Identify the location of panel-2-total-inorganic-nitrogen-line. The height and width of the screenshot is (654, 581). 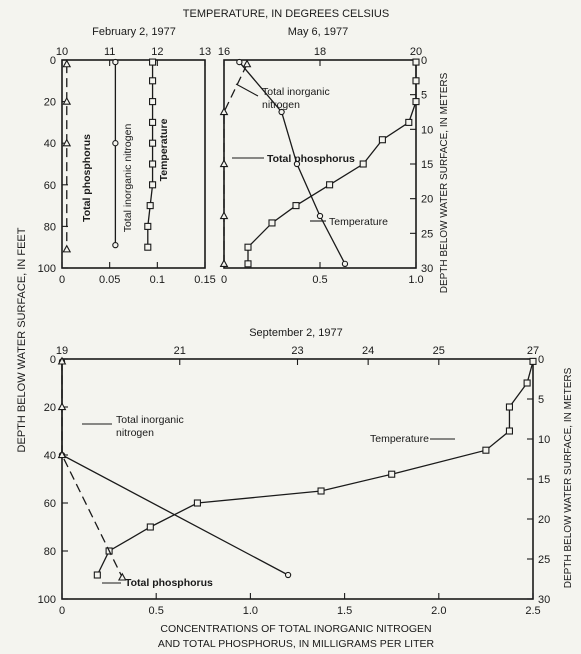
(175, 468).